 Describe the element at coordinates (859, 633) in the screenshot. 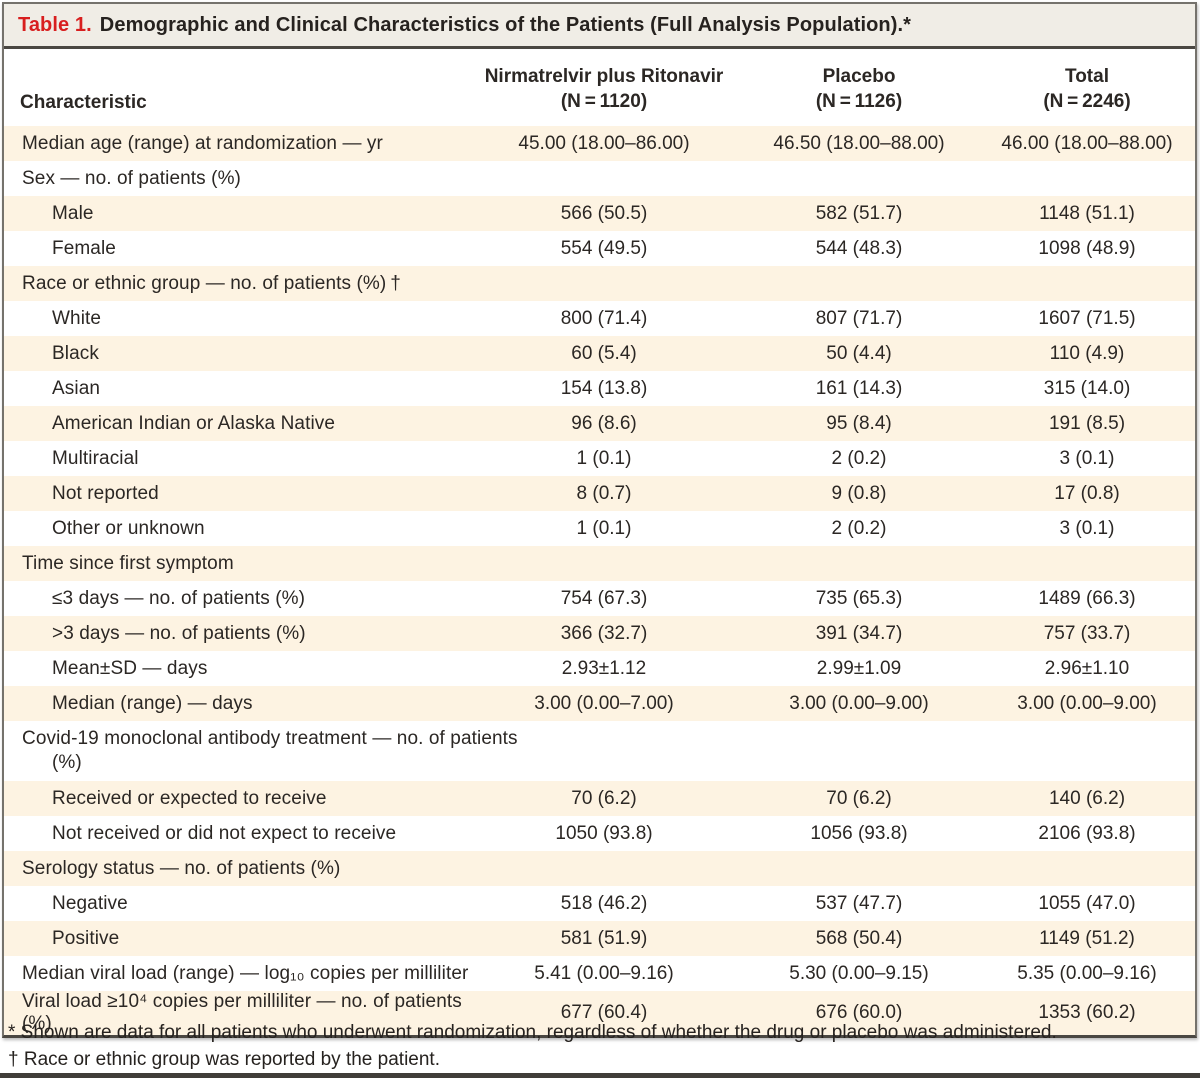

I see `cell-value: 391 (34.7)` at that location.